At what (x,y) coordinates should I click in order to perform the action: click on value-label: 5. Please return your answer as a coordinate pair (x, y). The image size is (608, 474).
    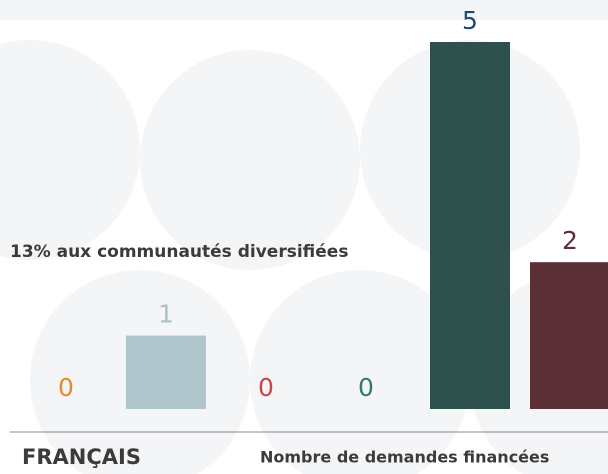
    Looking at the image, I should click on (470, 20).